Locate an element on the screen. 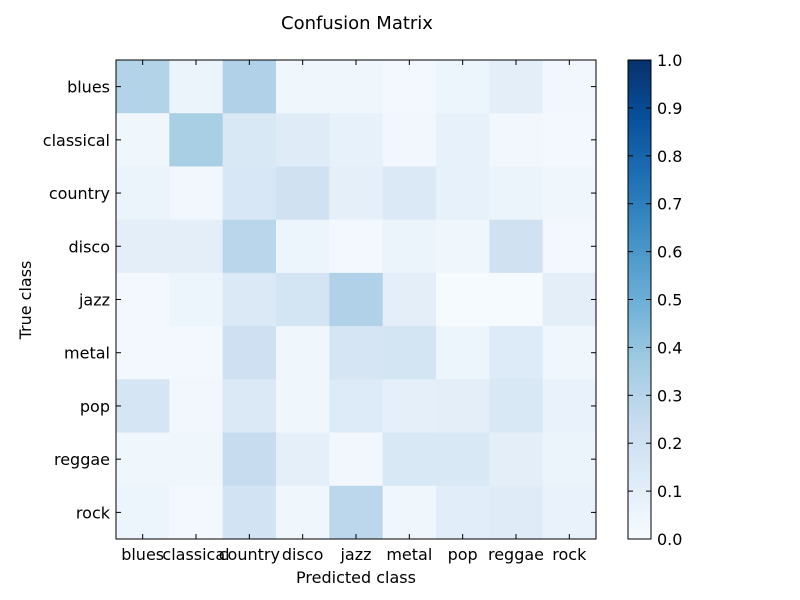 This screenshot has width=800, height=600. heatmap-cell-blues-rock is located at coordinates (569, 87).